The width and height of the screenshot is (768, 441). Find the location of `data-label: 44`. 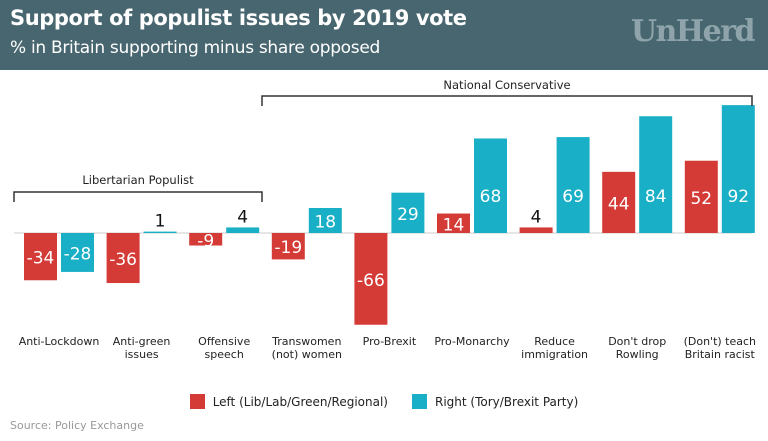

data-label: 44 is located at coordinates (619, 204).